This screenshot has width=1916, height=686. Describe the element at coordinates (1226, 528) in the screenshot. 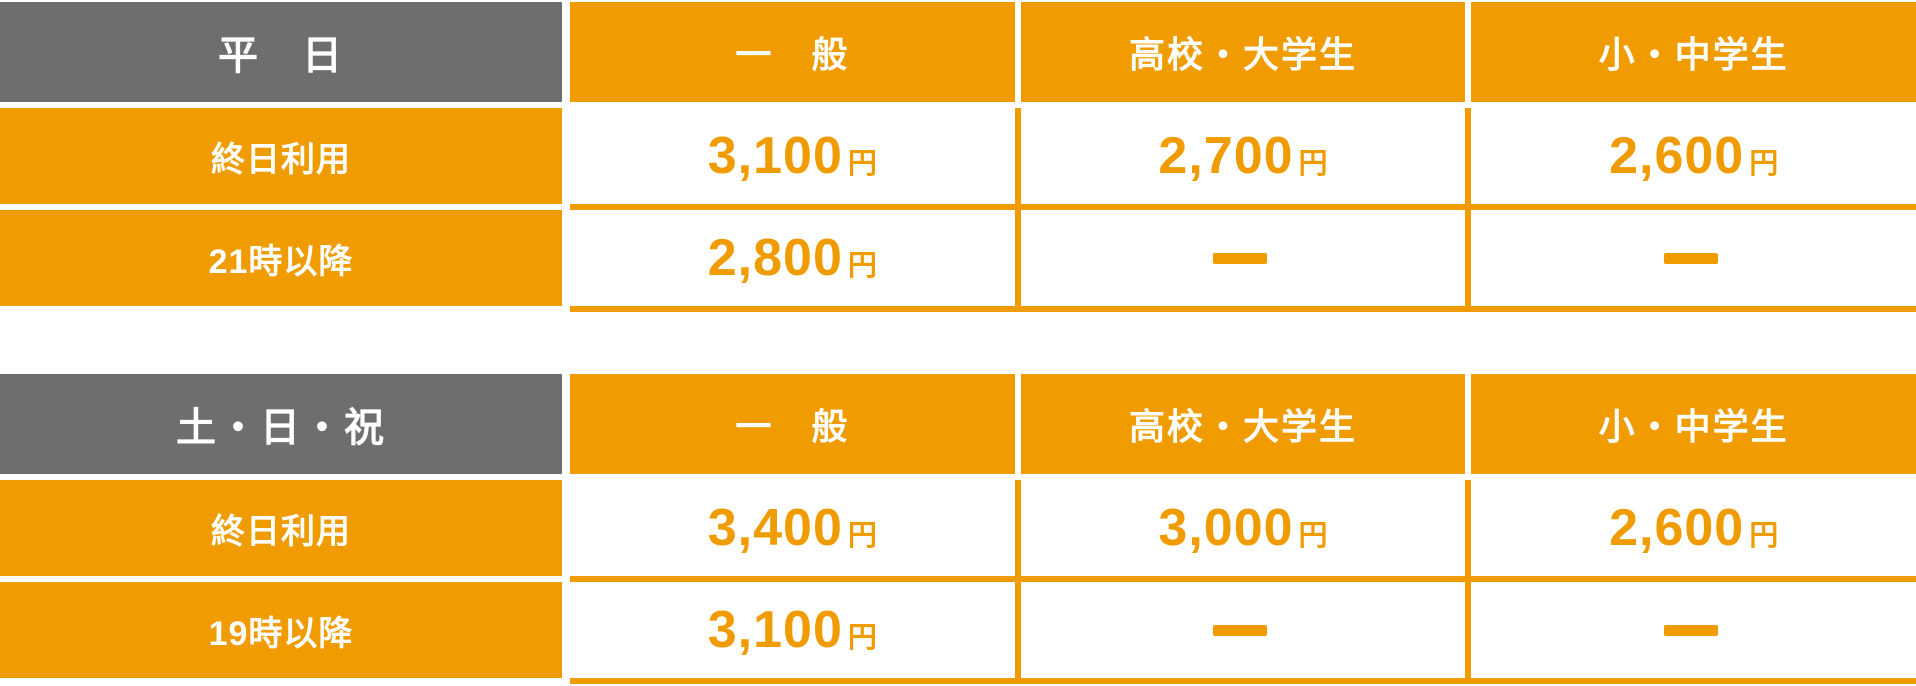

I see `price-amount: 3,000` at that location.